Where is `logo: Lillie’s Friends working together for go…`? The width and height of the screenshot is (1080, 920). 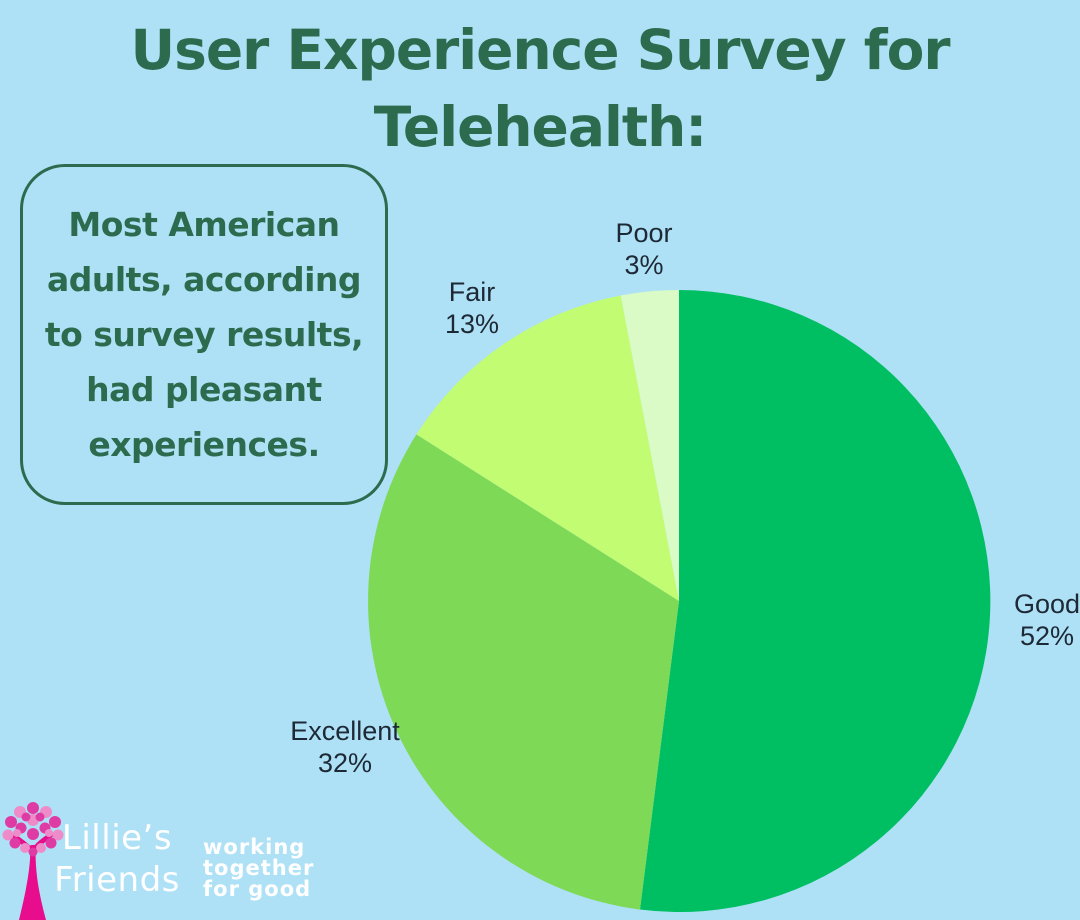
logo: Lillie’s Friends working together for go… is located at coordinates (165, 857).